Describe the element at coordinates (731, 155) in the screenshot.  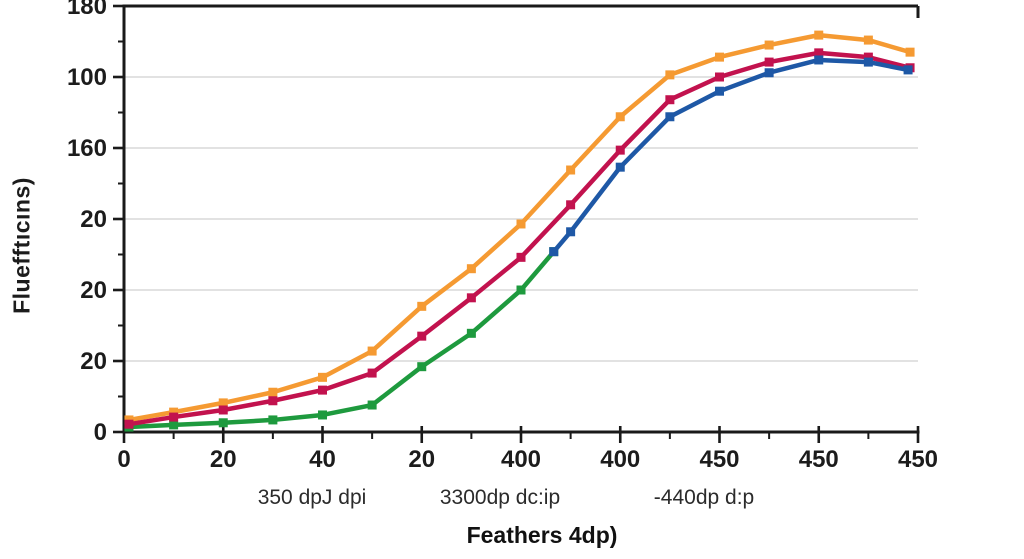
I see `series-blue-line` at that location.